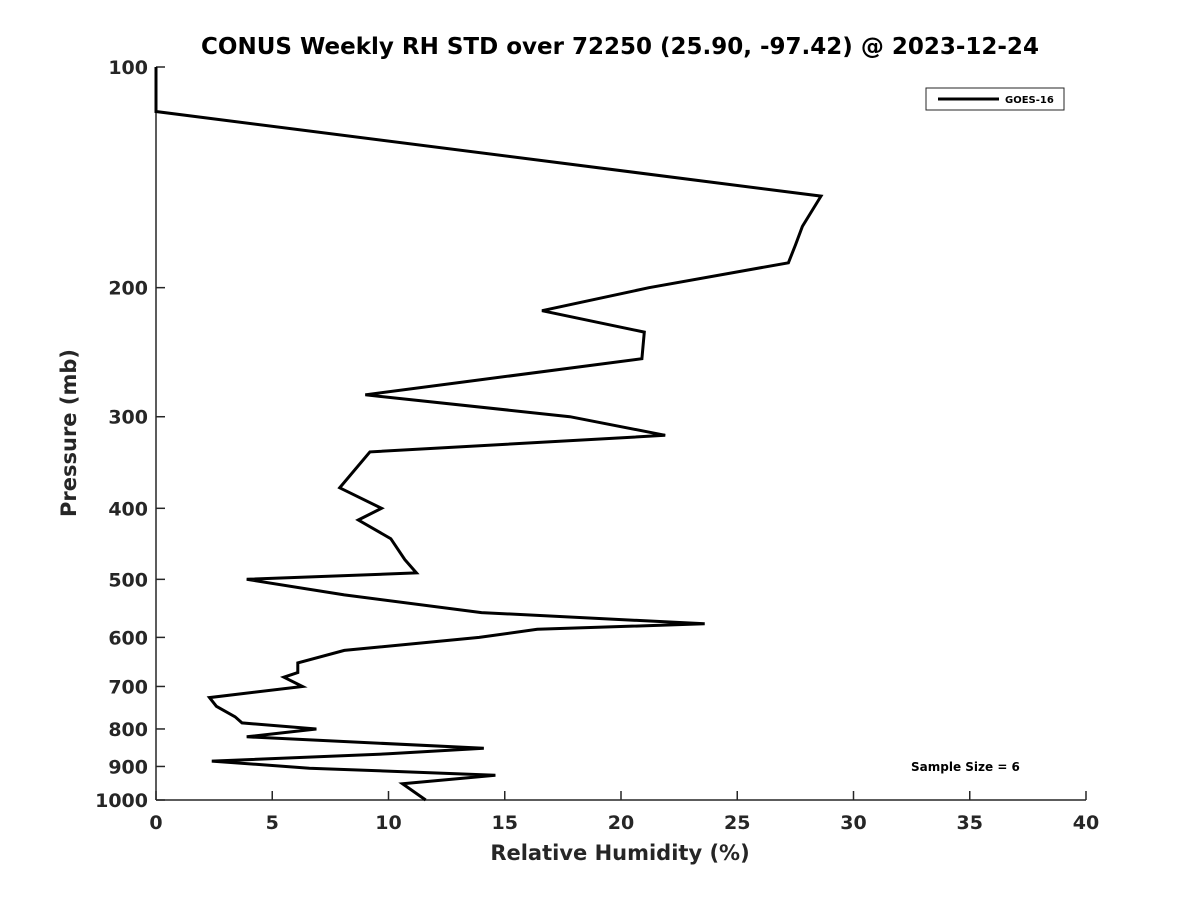  Describe the element at coordinates (130, 434) in the screenshot. I see `y-ticks: 100 200 300 400 500 600 700 800 900 1000` at that location.